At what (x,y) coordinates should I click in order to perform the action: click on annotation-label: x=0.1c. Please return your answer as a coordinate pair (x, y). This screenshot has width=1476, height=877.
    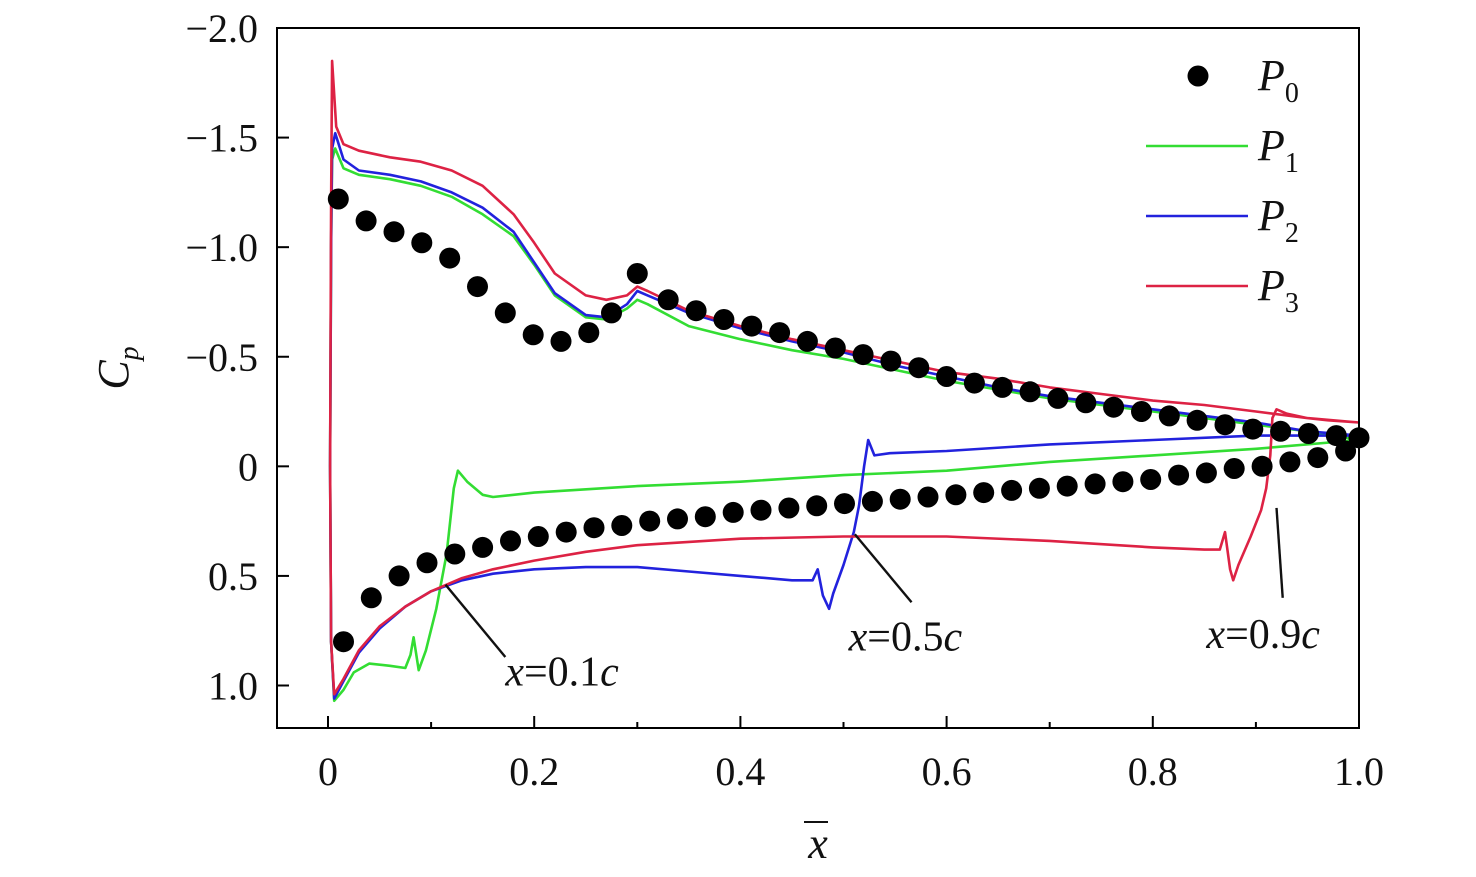
    Looking at the image, I should click on (561, 673).